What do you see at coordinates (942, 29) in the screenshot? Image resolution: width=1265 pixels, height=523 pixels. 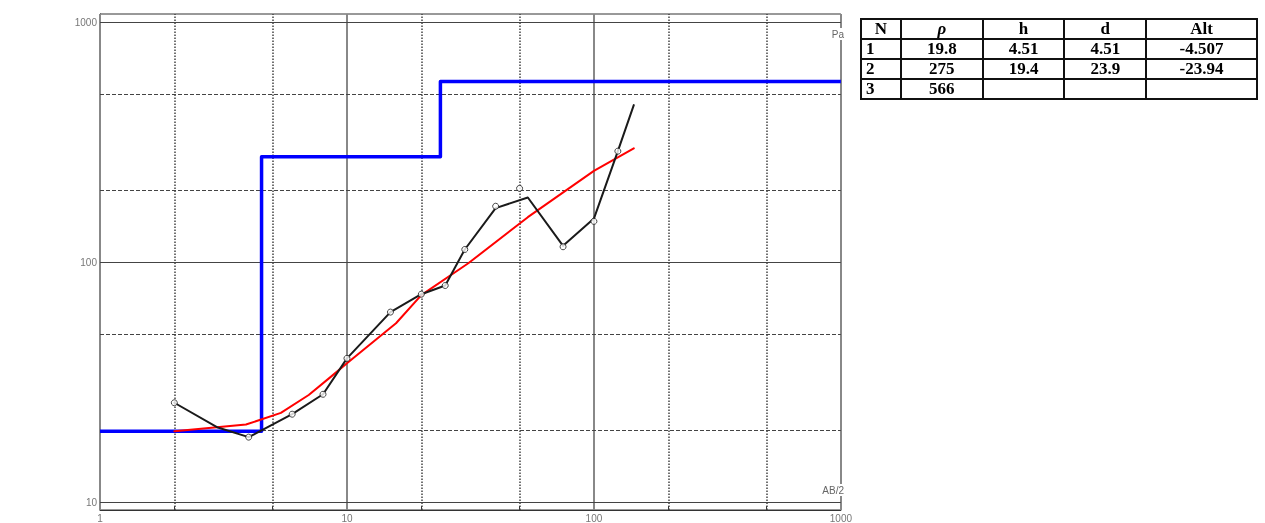 I see `category-label: ρ` at bounding box center [942, 29].